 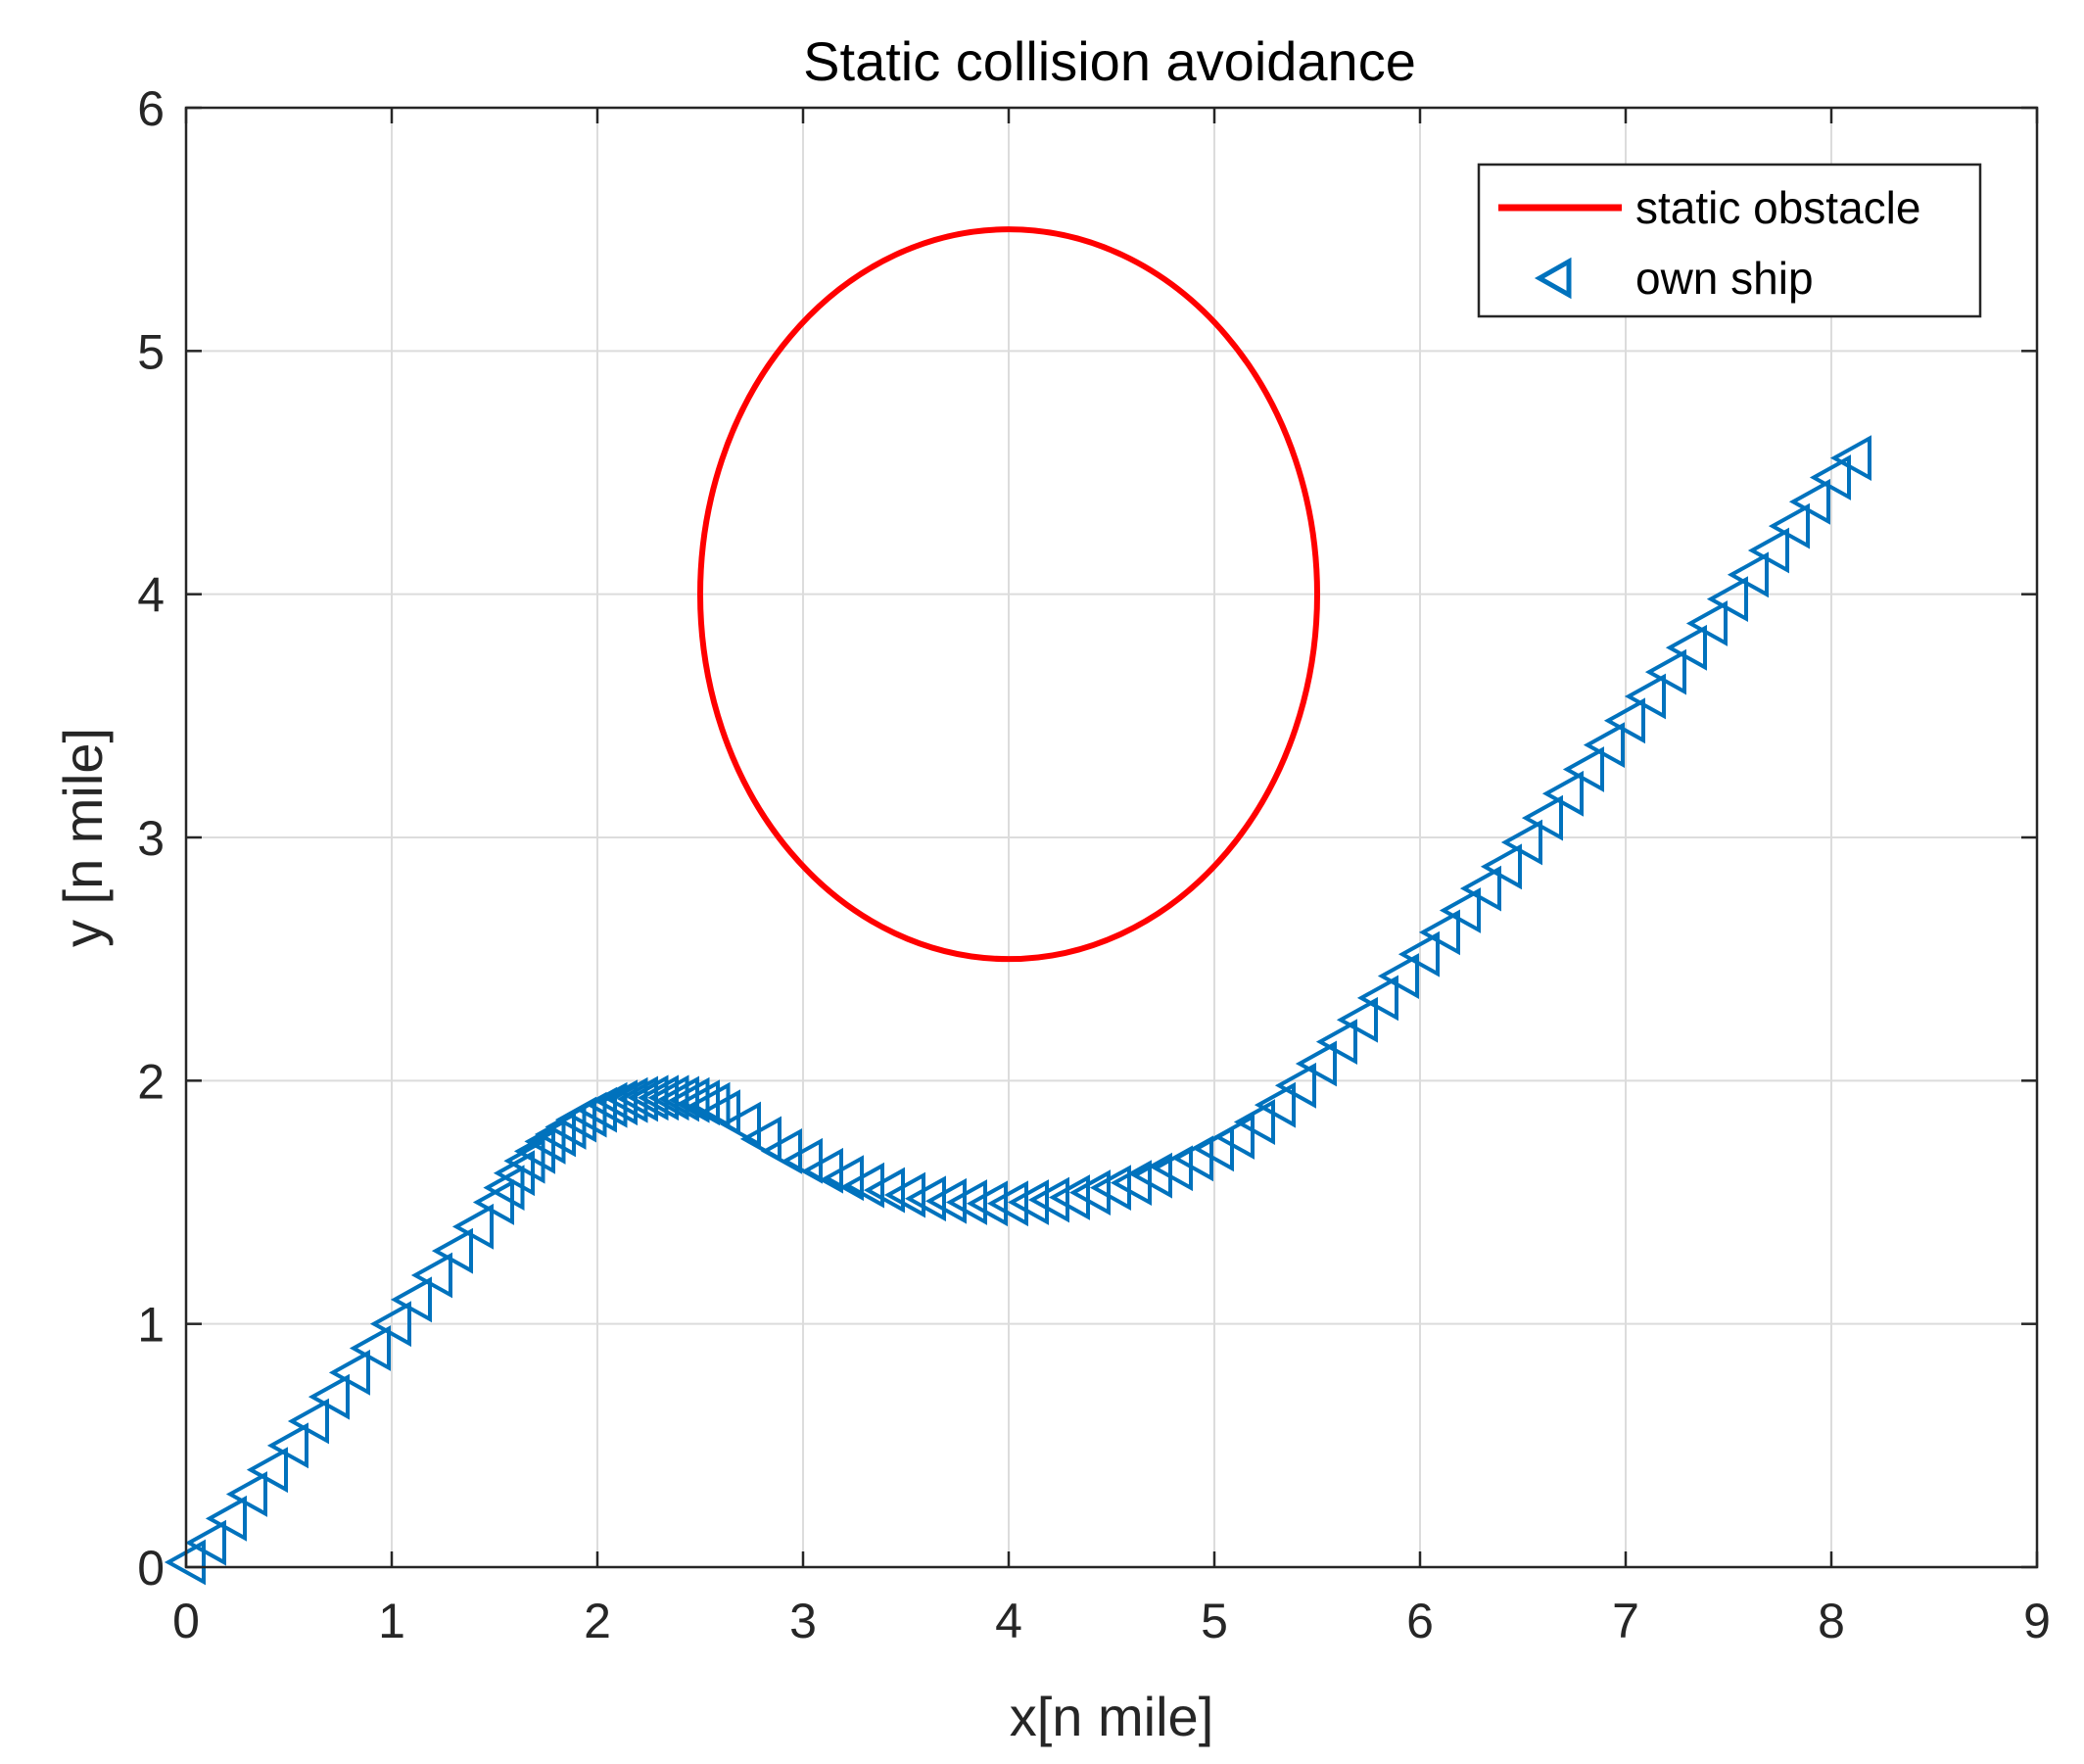 What do you see at coordinates (151, 838) in the screenshot?
I see `y-tick-label: 3` at bounding box center [151, 838].